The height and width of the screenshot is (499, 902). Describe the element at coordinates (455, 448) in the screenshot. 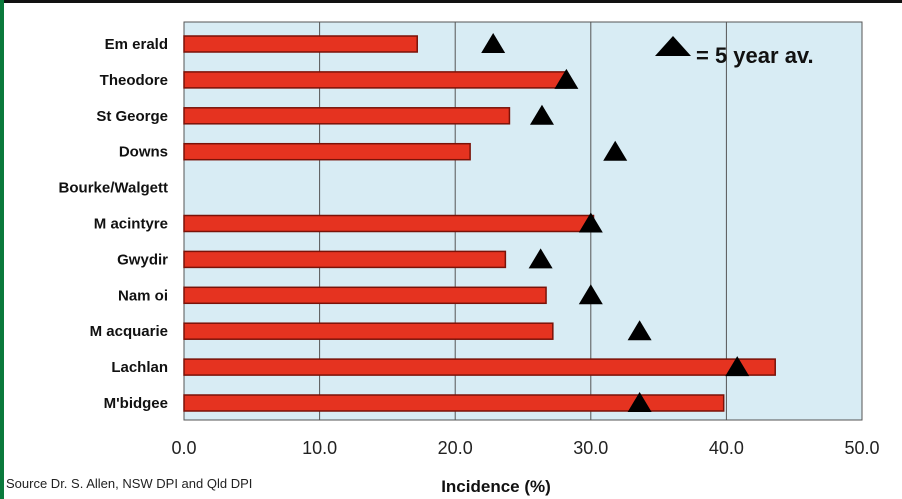

I see `x-tick-label: 20.0` at that location.